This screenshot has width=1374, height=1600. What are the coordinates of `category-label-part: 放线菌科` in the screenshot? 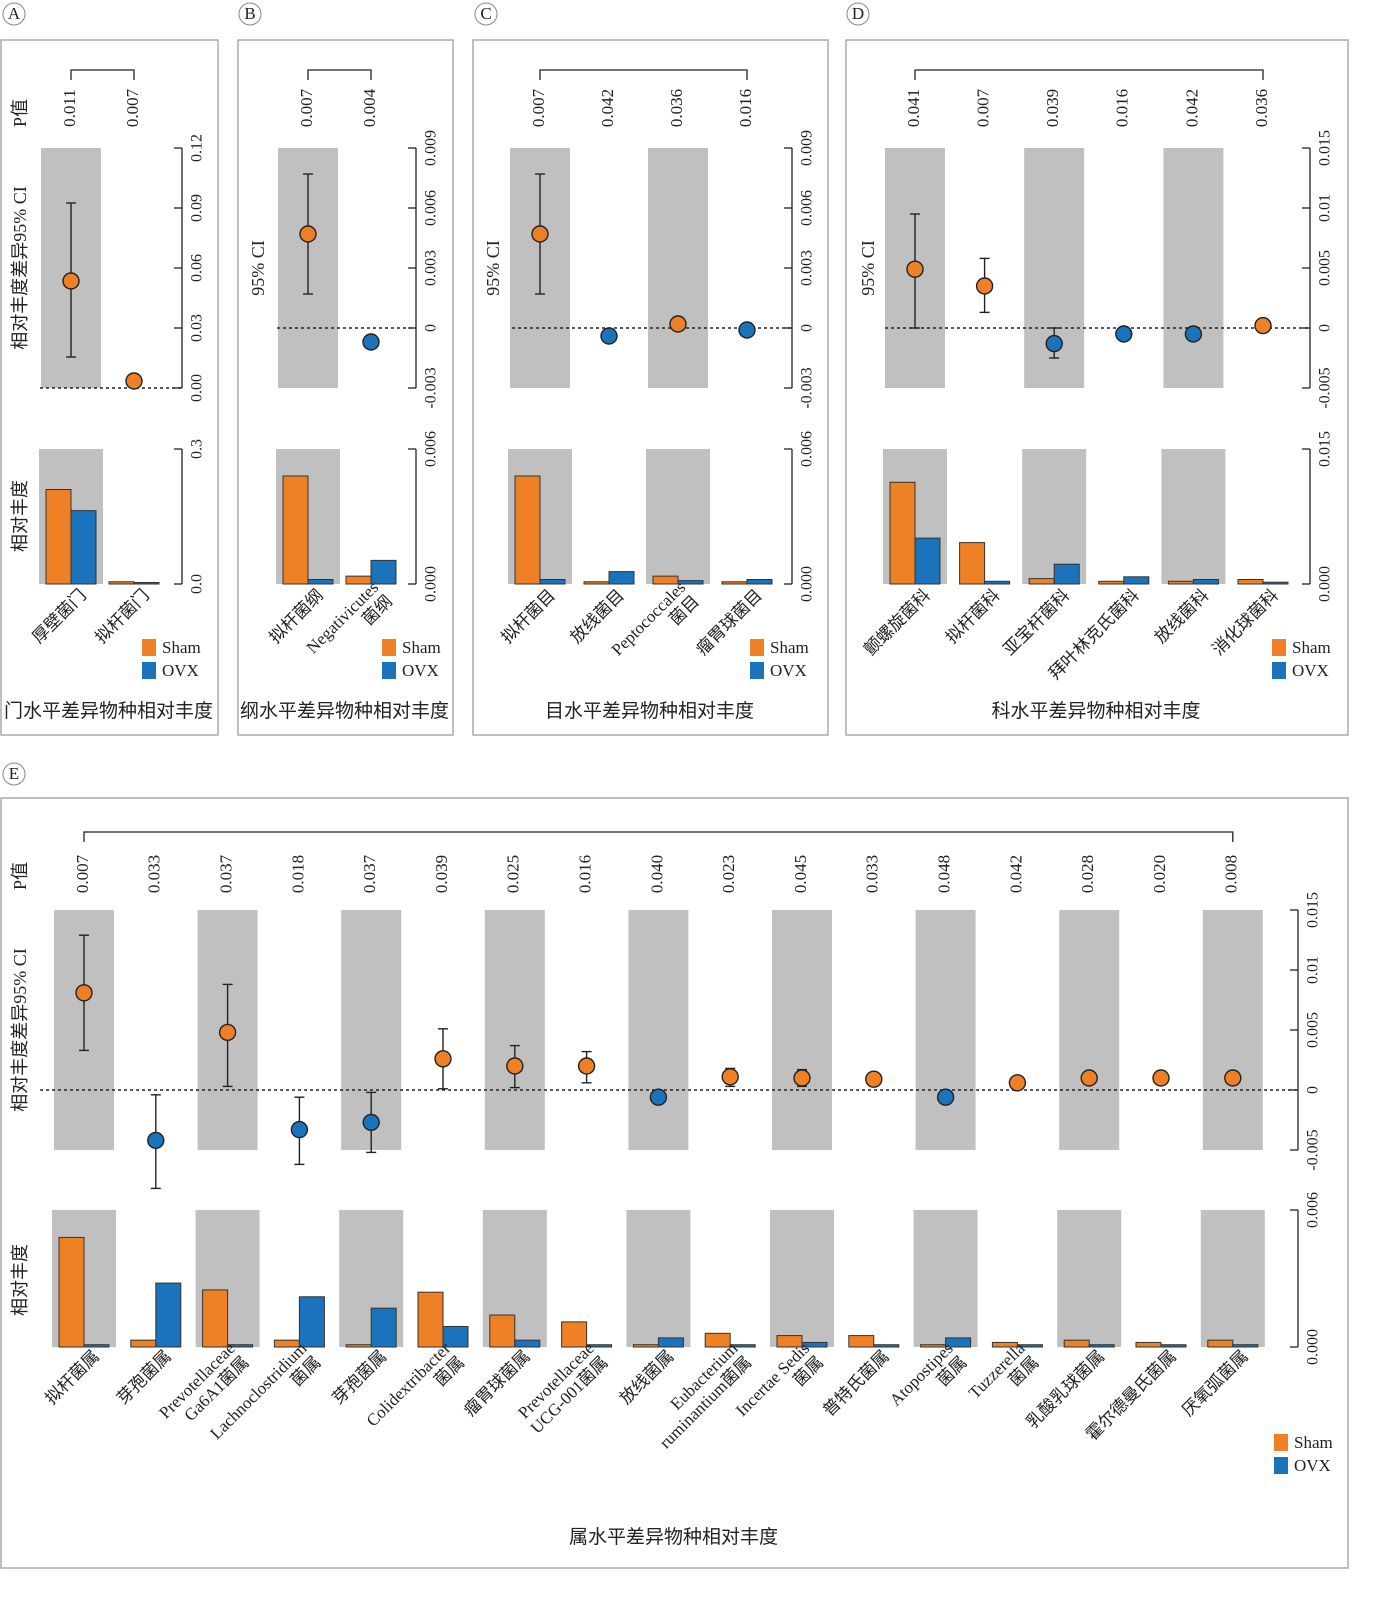 It's located at (1182, 617).